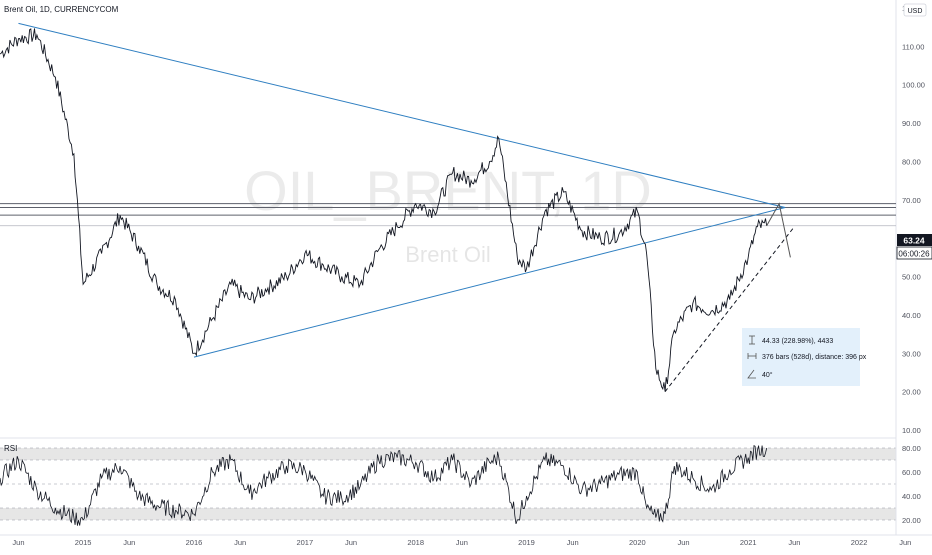 This screenshot has height=555, width=932. What do you see at coordinates (814, 357) in the screenshot?
I see `bars-range-text: 376 bars (528d), distance: 396 px` at bounding box center [814, 357].